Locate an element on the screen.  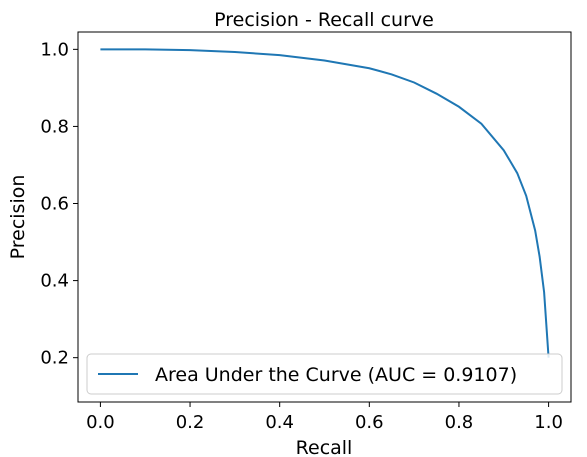
y-tick-label: 0.4 is located at coordinates (54, 281).